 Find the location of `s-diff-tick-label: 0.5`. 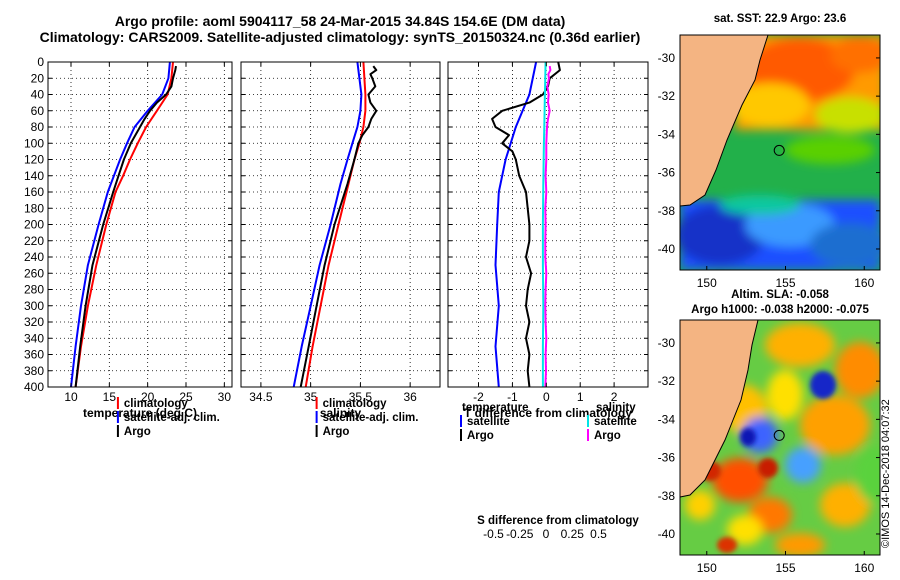

s-diff-tick-label: 0.5 is located at coordinates (598, 534).